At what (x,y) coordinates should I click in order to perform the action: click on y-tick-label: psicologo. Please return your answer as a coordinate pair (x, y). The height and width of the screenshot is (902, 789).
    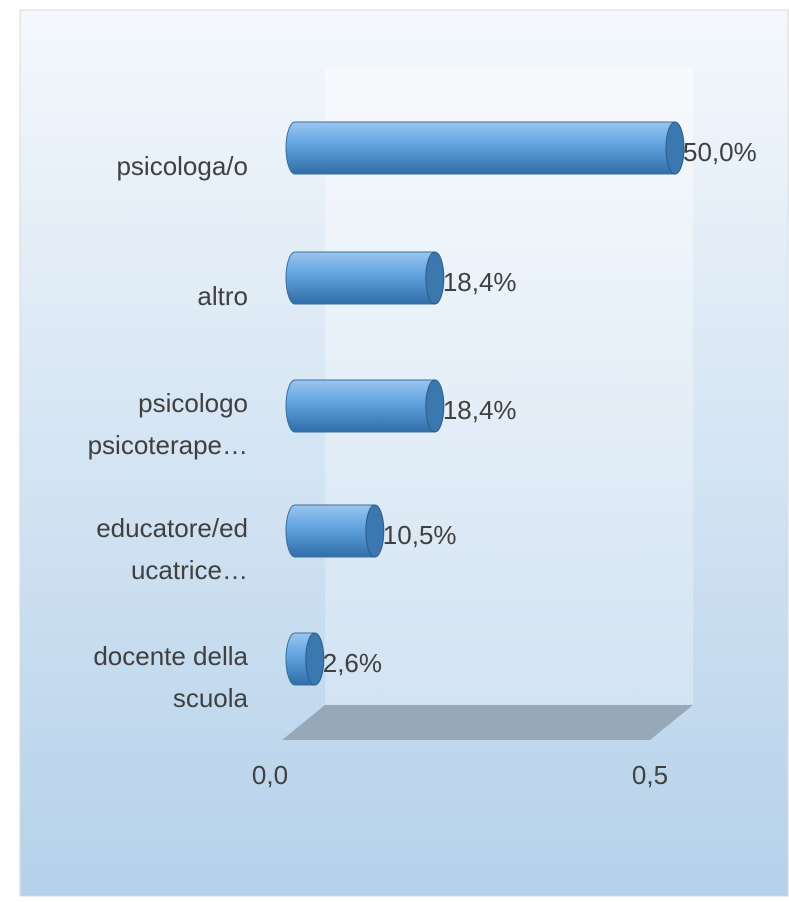
    Looking at the image, I should click on (193, 403).